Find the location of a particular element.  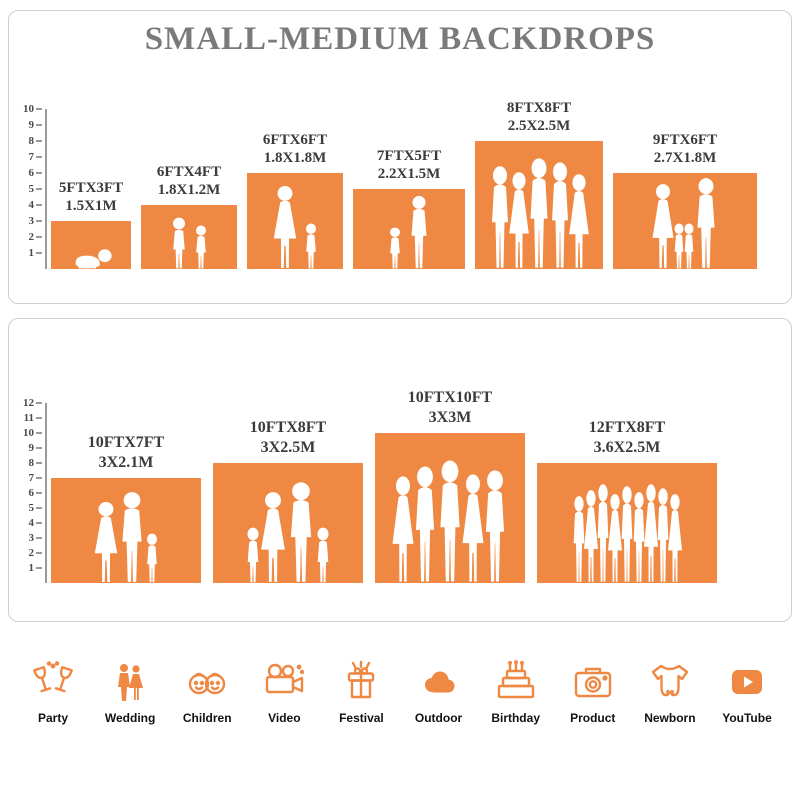

backdrop-item-12x8: 12FTX8FT 3.6X2.5M is located at coordinates (627, 500).